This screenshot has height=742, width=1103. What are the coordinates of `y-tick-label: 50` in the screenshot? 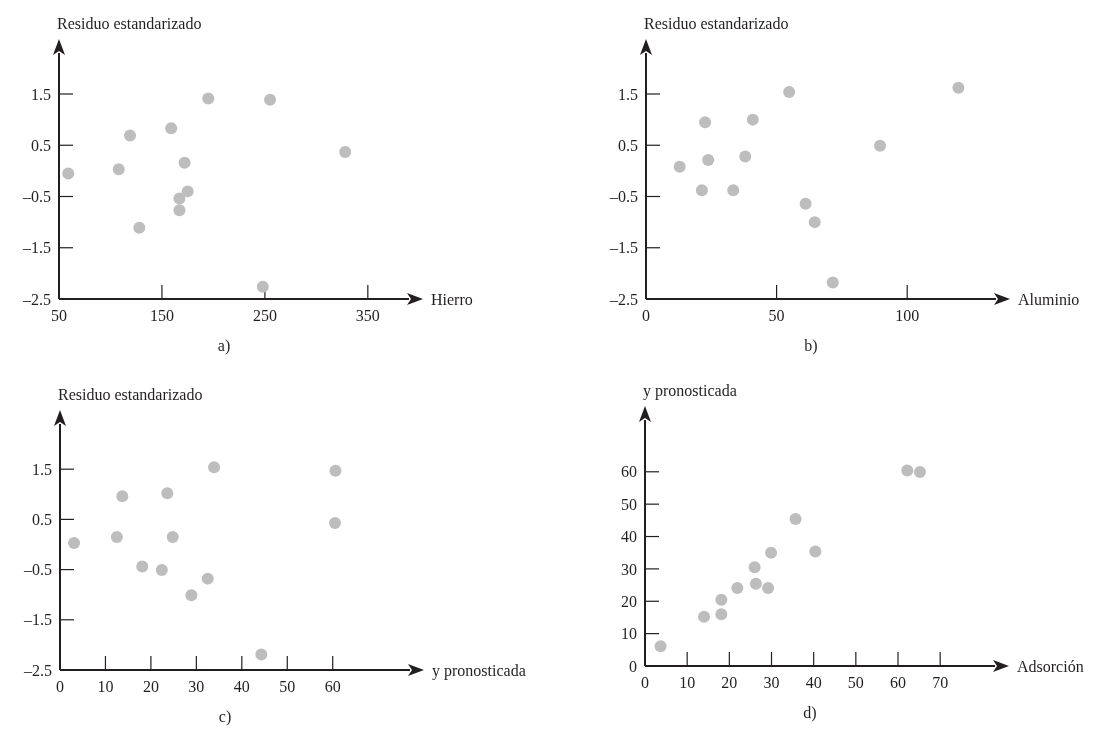 It's located at (629, 504).